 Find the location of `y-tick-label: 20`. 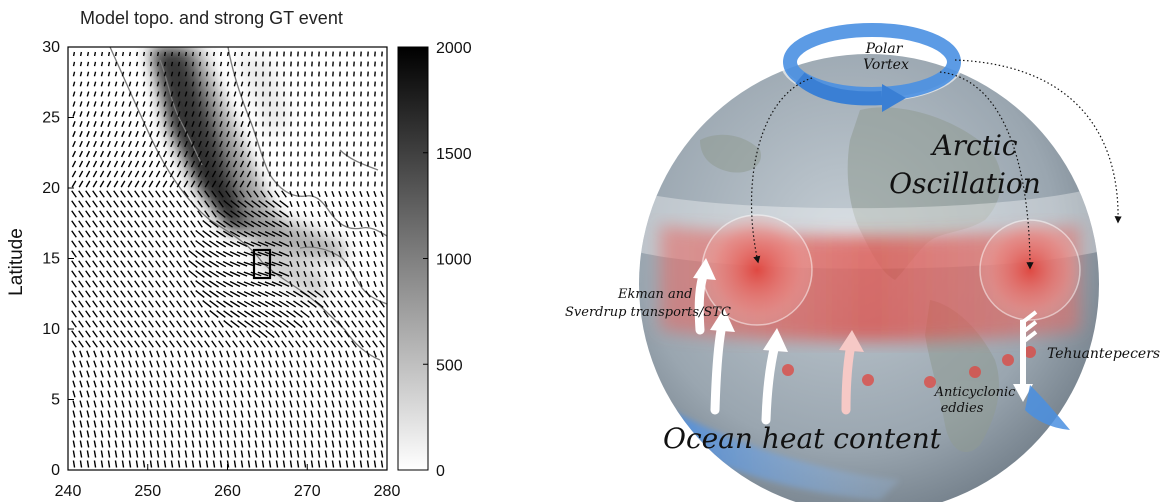

y-tick-label: 20 is located at coordinates (51, 188).